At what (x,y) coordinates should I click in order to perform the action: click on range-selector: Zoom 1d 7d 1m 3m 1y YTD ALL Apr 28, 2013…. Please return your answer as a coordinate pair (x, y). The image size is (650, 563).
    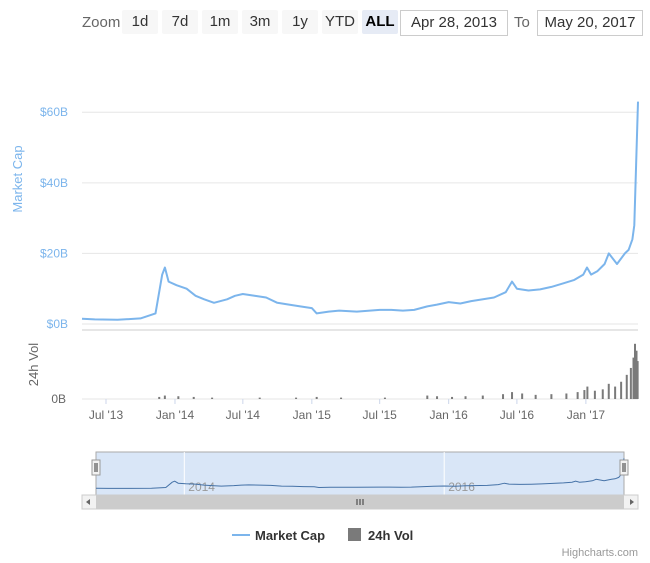
    Looking at the image, I should click on (325, 22).